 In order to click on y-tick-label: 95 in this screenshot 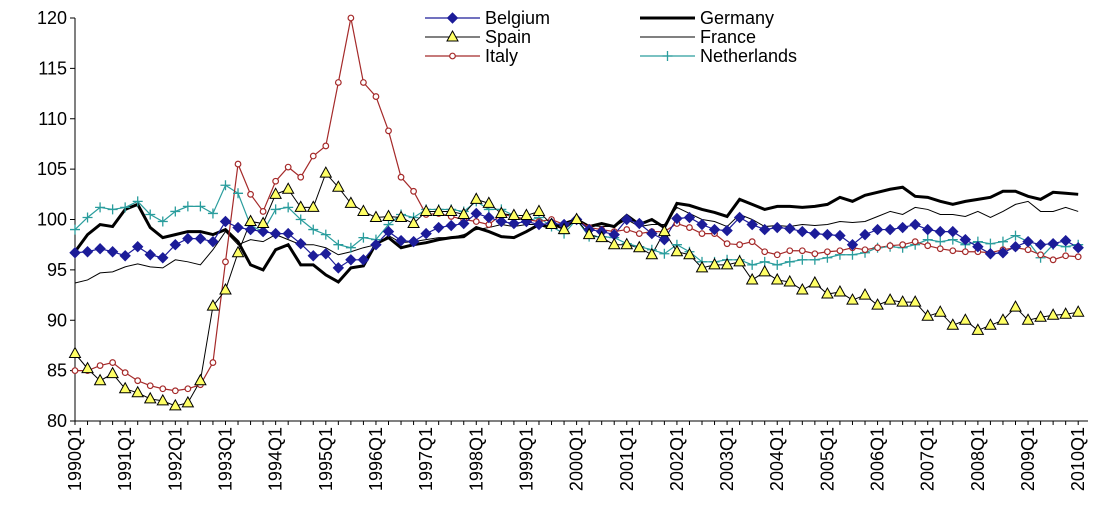, I will do `click(57, 270)`.